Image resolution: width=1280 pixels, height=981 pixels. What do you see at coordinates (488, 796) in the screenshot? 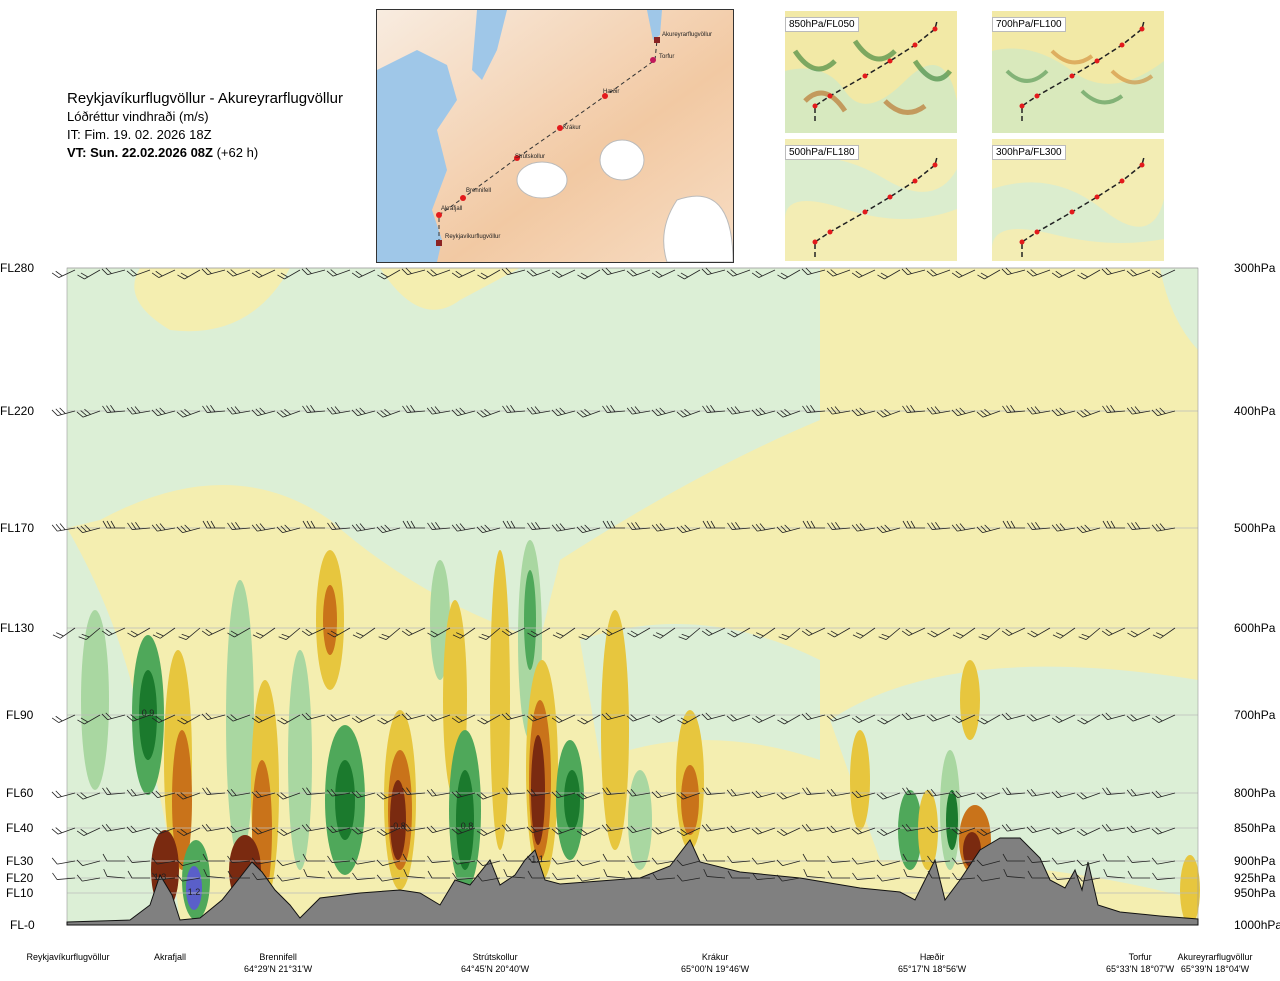
I see `wind-barb-r6` at bounding box center [488, 796].